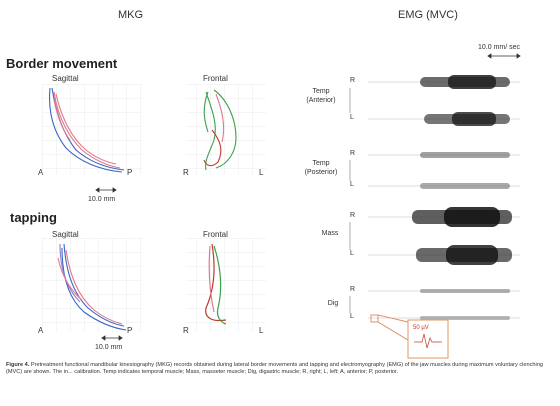  I want to click on border-scale-arrow, so click(106, 190).